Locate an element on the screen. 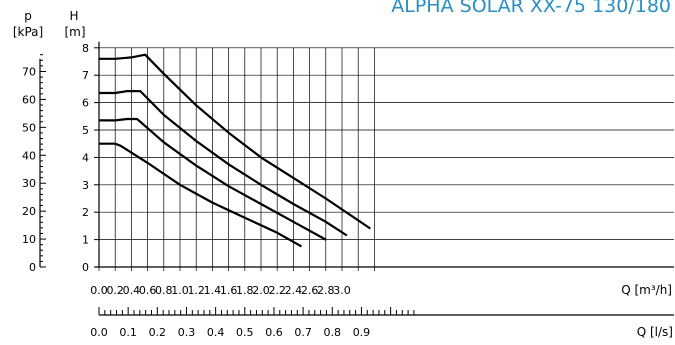 The width and height of the screenshot is (675, 345). y-axis-p-tick-label: 0 is located at coordinates (32, 267).